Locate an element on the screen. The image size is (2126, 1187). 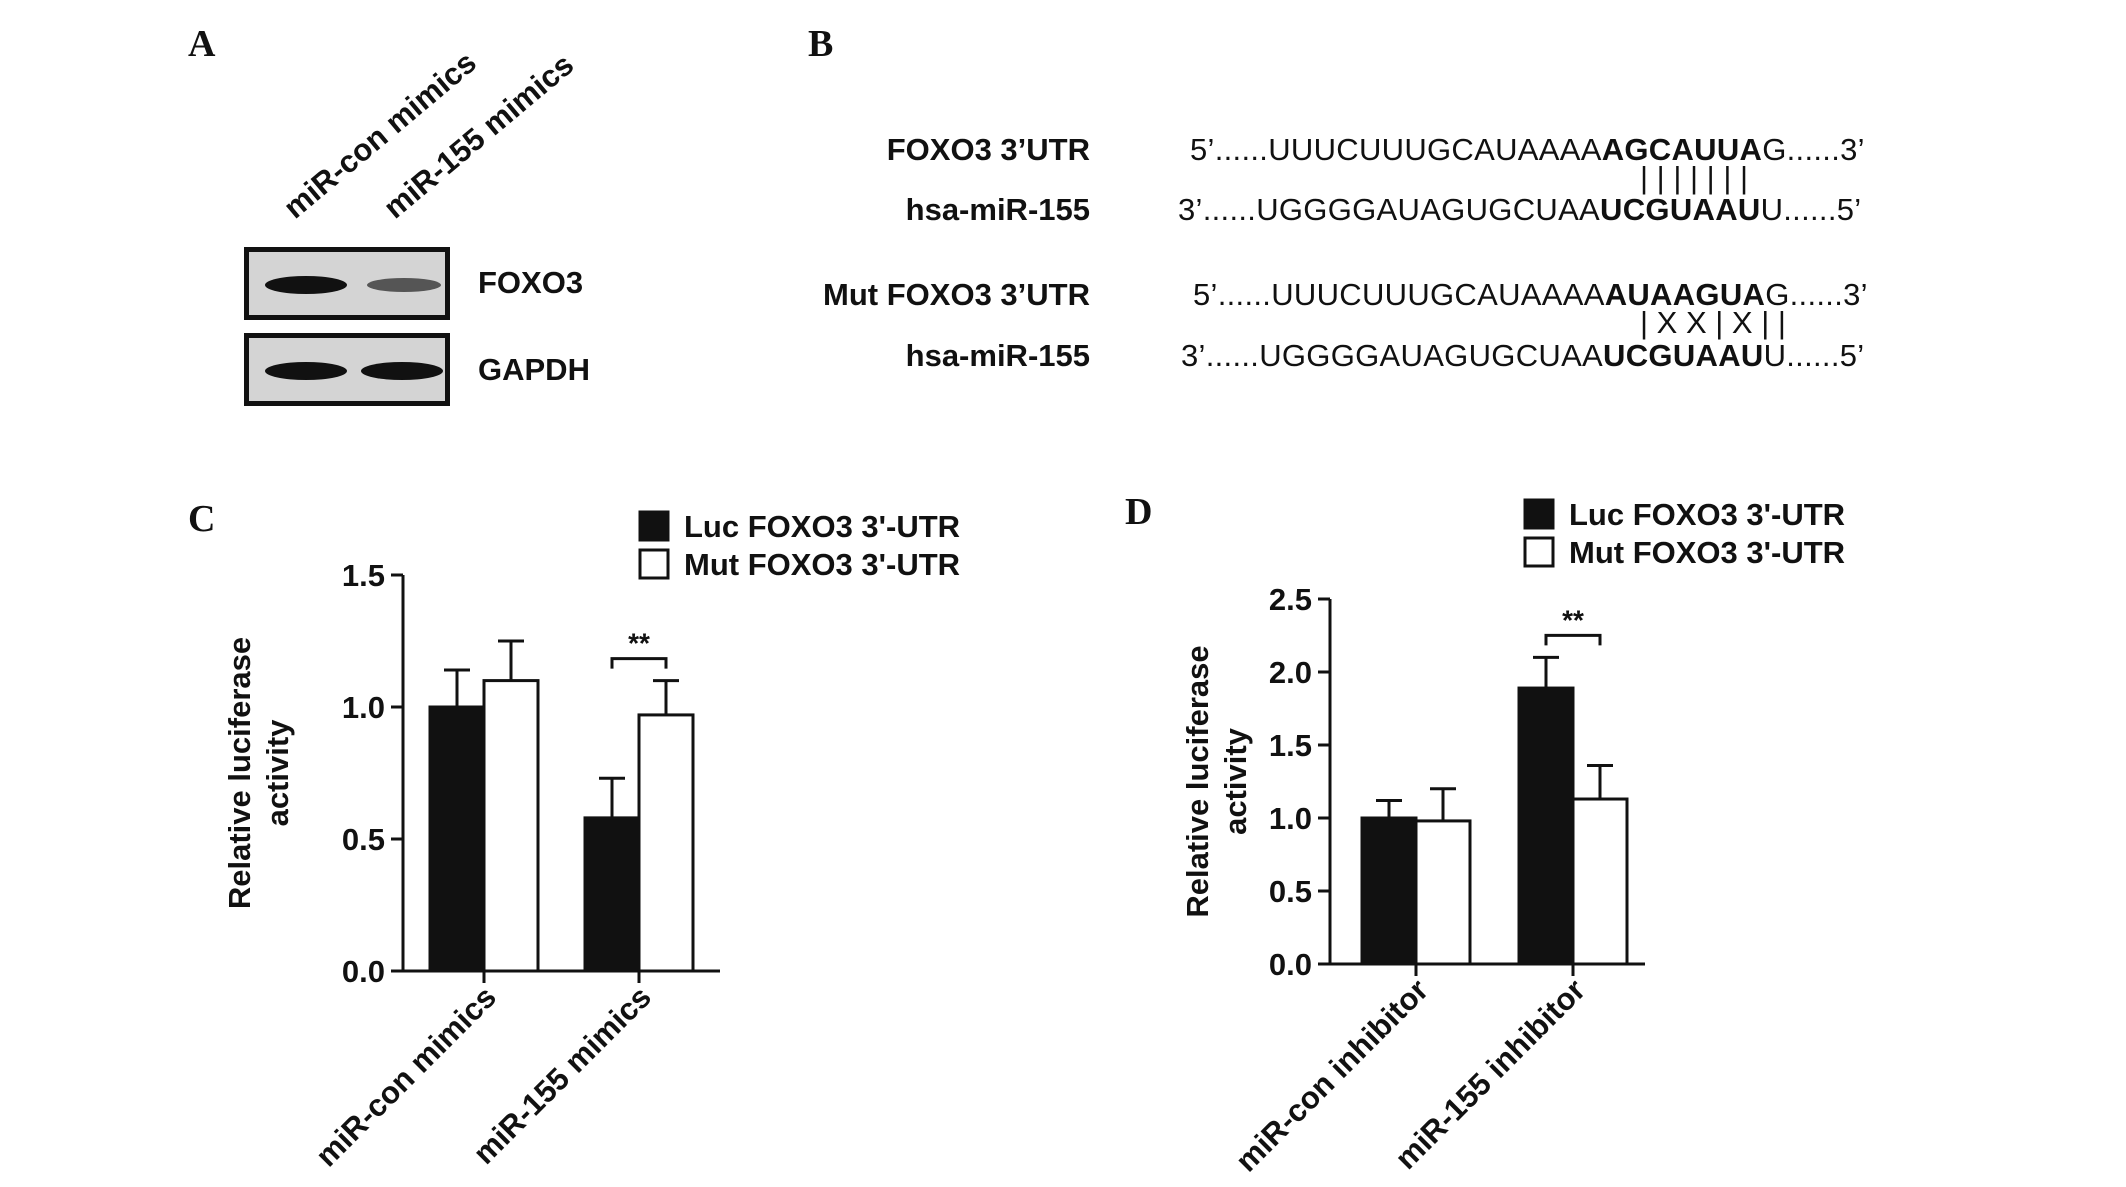
blot-row-foxo3 is located at coordinates (347, 283).